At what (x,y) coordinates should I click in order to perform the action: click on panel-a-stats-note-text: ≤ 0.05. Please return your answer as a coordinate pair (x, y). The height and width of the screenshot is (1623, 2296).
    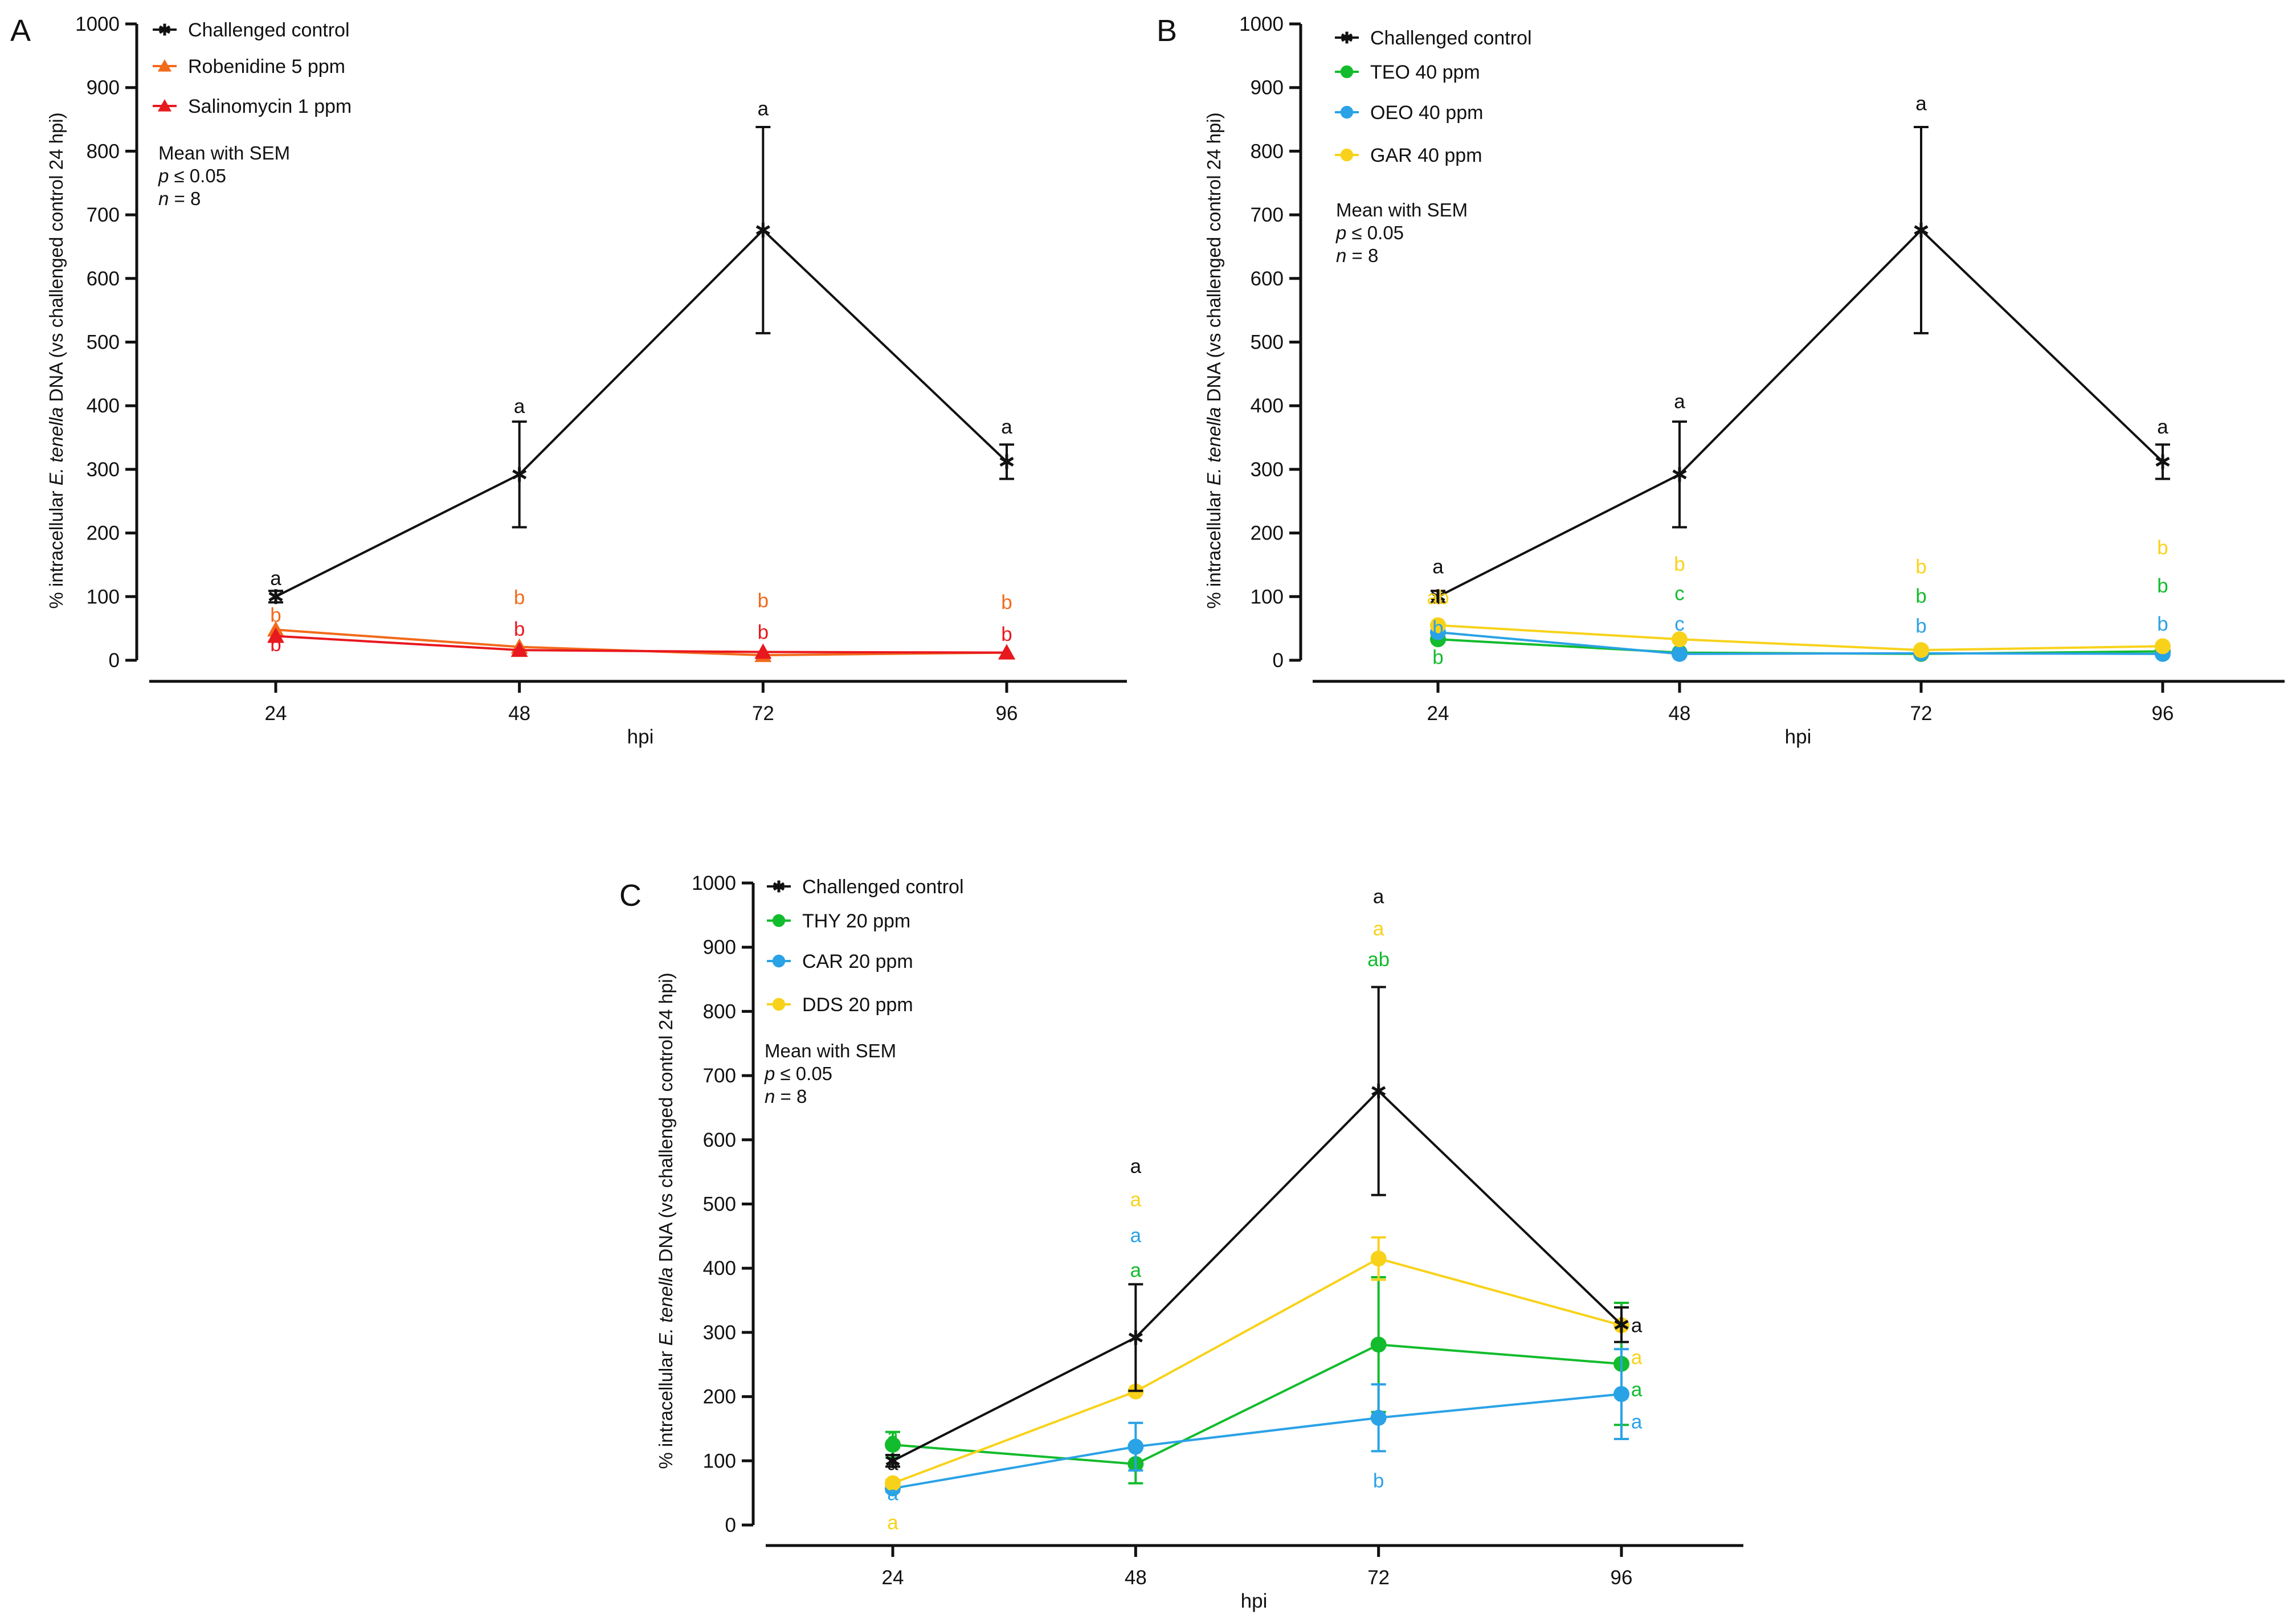
    Looking at the image, I should click on (198, 175).